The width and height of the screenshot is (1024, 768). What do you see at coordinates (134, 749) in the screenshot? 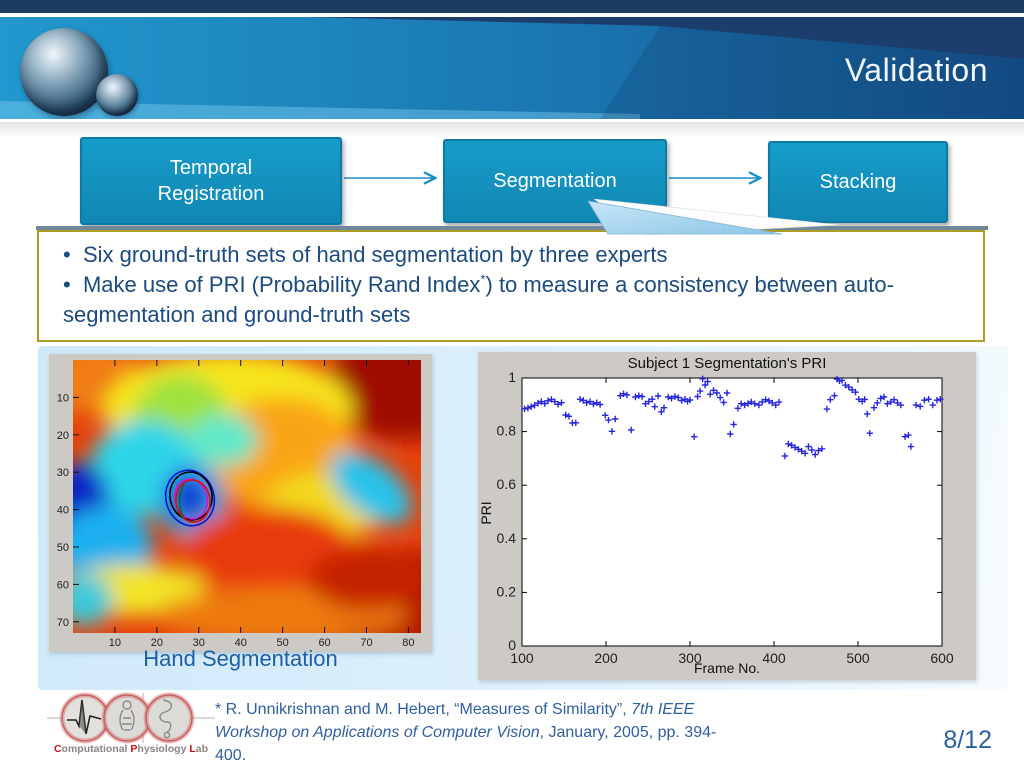
I see `logo-initial: P` at bounding box center [134, 749].